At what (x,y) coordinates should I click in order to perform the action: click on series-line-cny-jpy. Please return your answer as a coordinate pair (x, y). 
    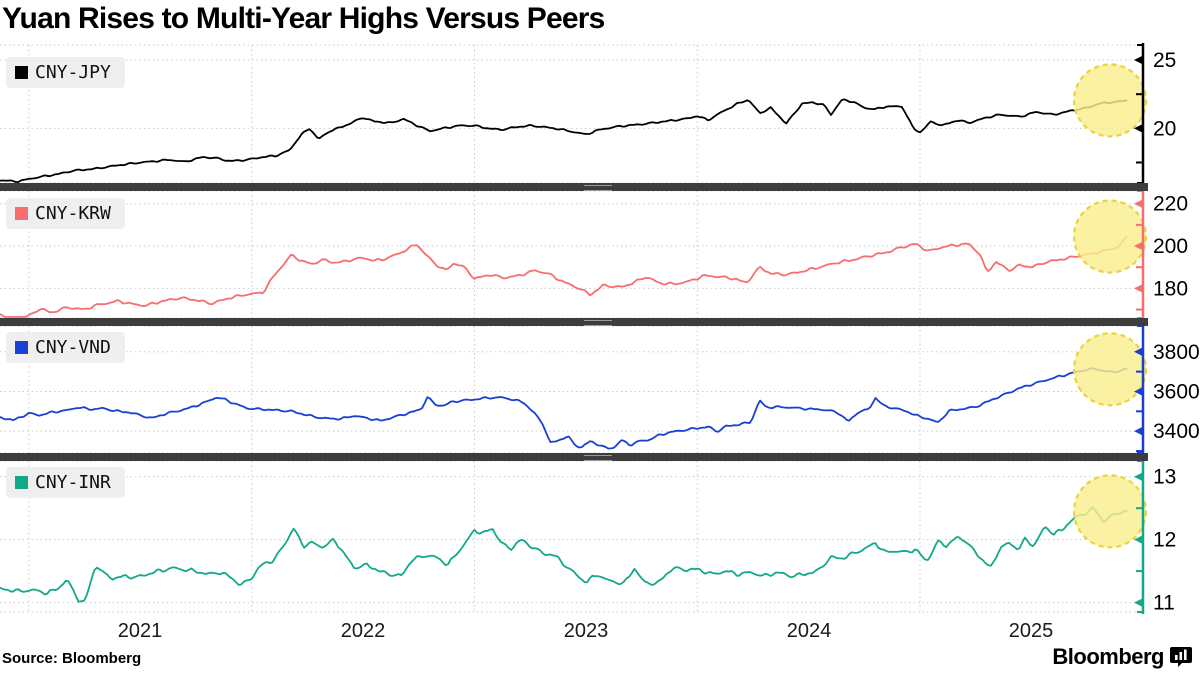
    Looking at the image, I should click on (564, 140).